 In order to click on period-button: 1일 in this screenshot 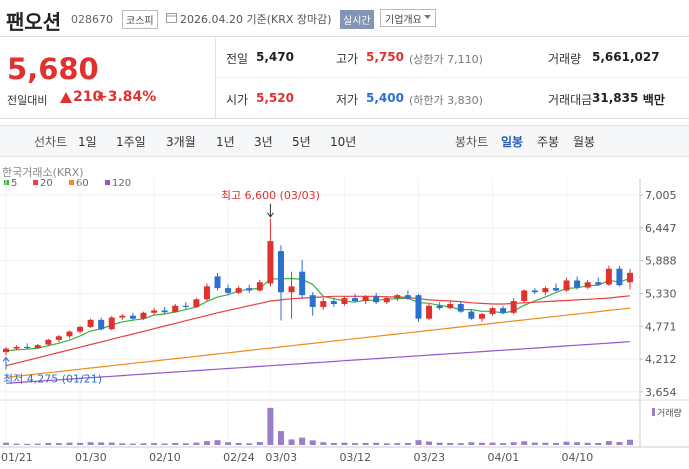, I will do `click(87, 142)`.